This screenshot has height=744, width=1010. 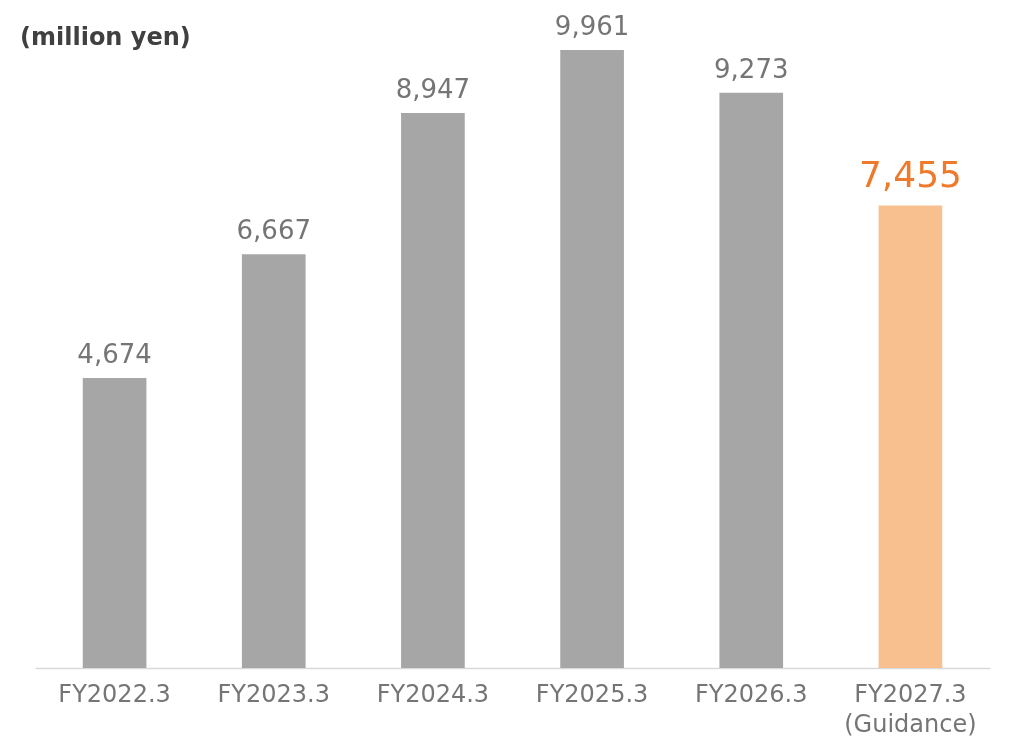 I want to click on data-label: 4,674, so click(x=114, y=354).